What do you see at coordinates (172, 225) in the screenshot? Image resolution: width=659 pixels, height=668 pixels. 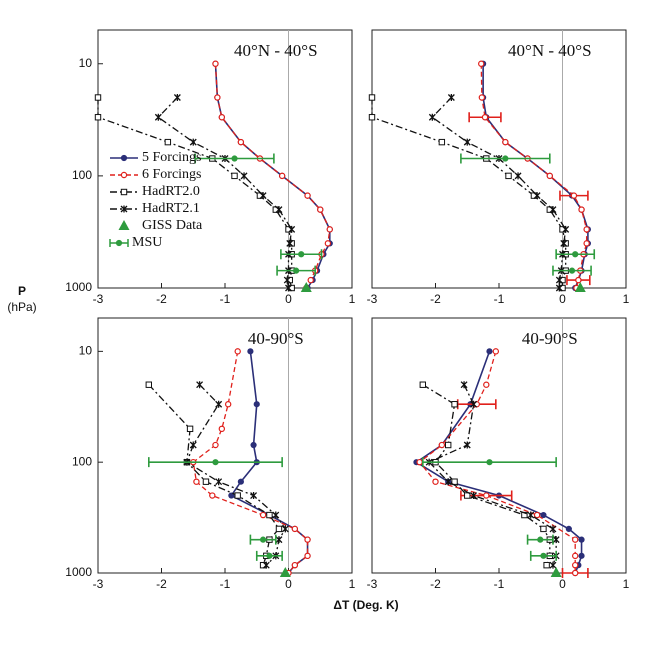 I see `legend-label: GISS Data` at bounding box center [172, 225].